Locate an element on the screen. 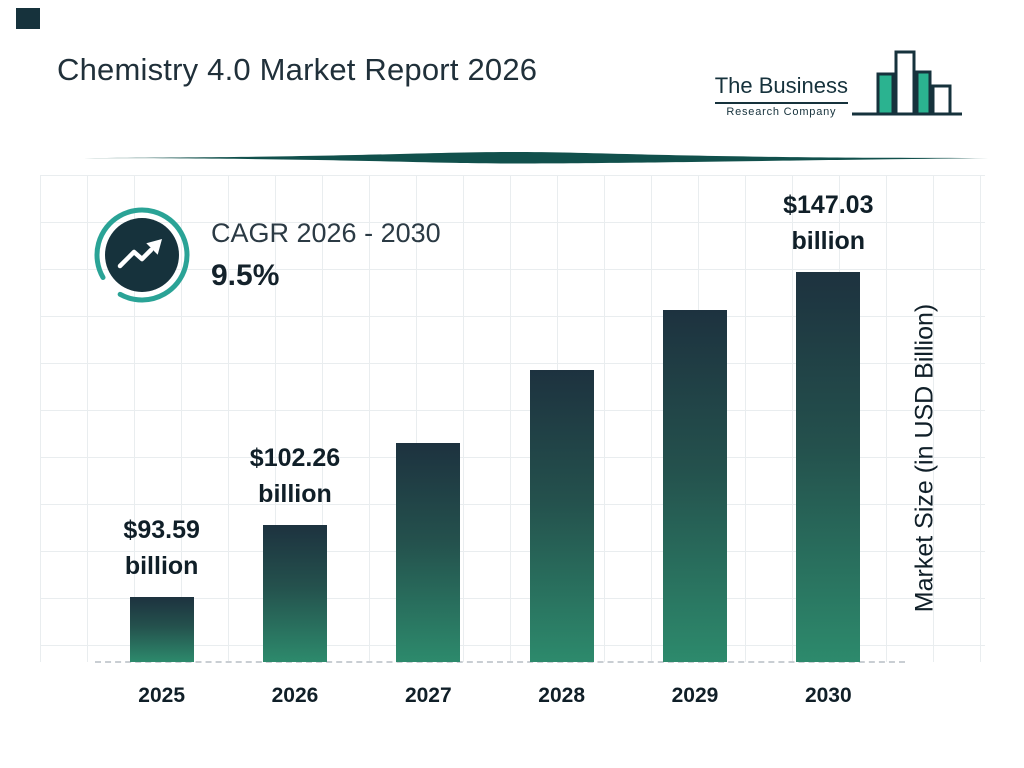  x-tick-label: 2030 is located at coordinates (828, 695).